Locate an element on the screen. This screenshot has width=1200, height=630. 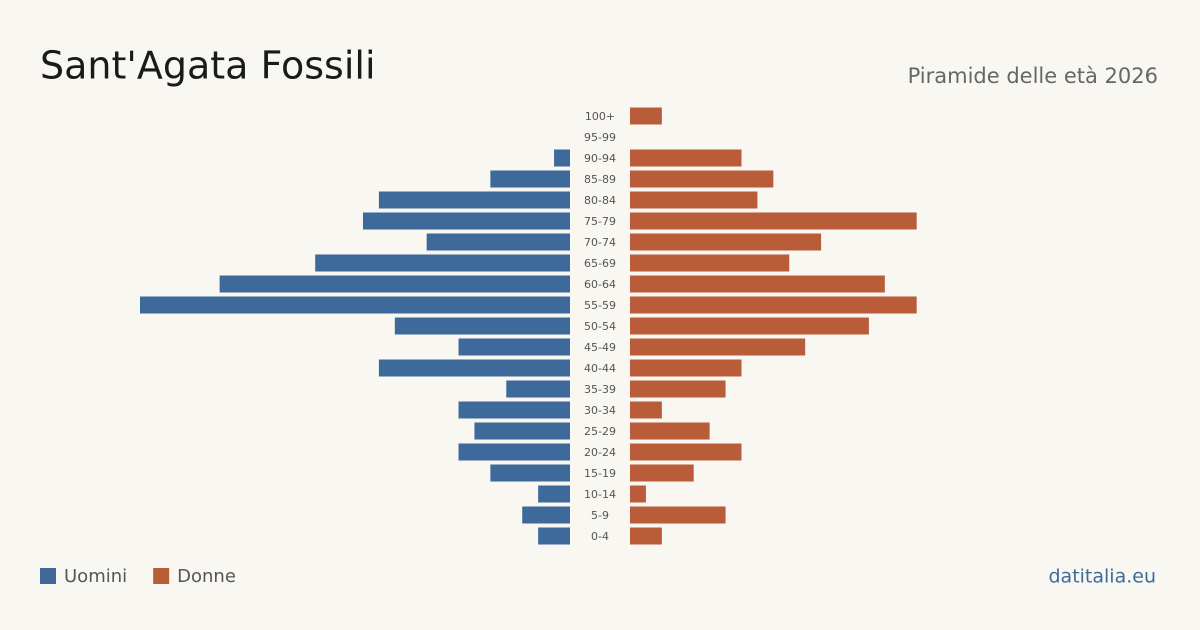
age-label: 70-74 is located at coordinates (600, 242).